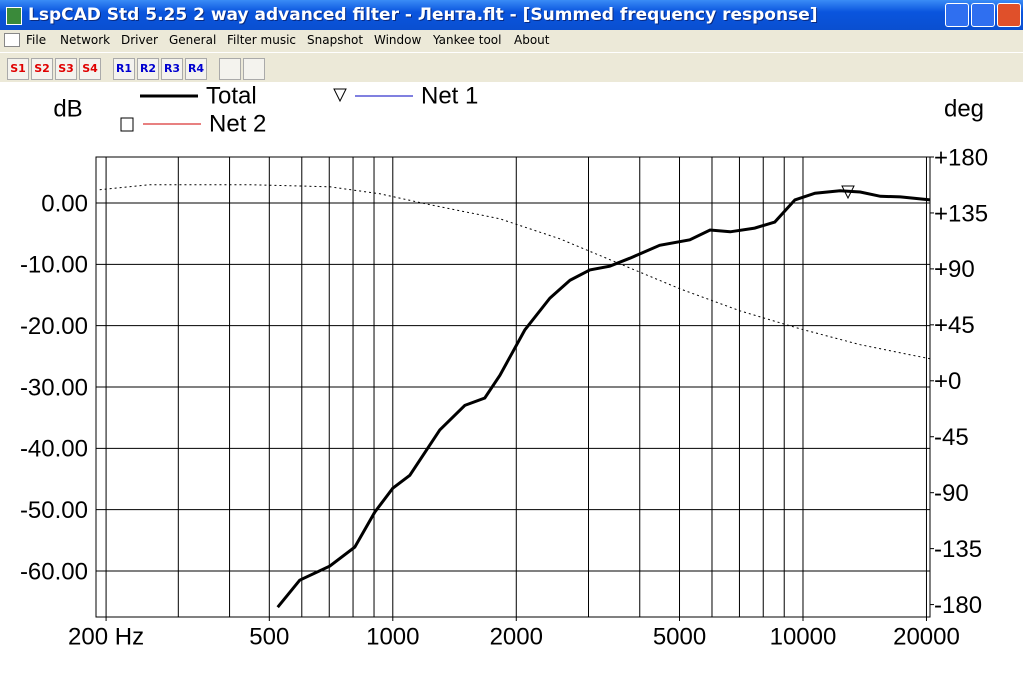 The width and height of the screenshot is (1023, 678). Describe the element at coordinates (951, 493) in the screenshot. I see `y2-tick-label: -90` at that location.